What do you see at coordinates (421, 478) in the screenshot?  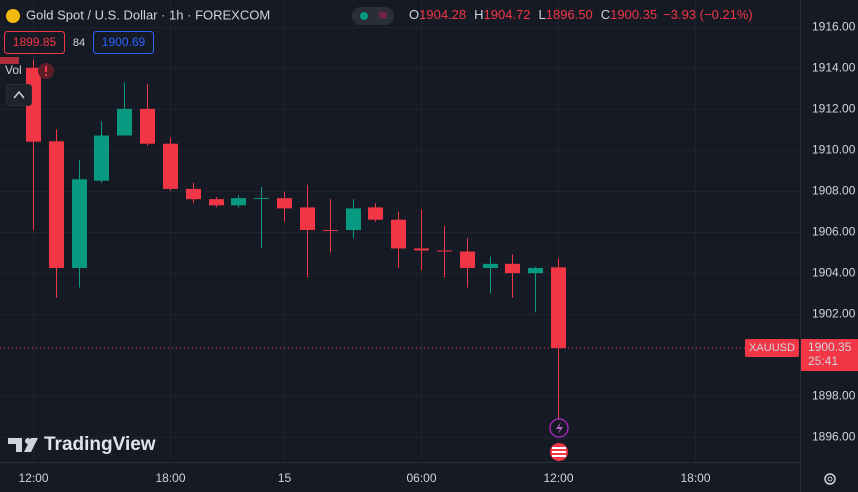 I see `x-tick-label: 06:00` at bounding box center [421, 478].